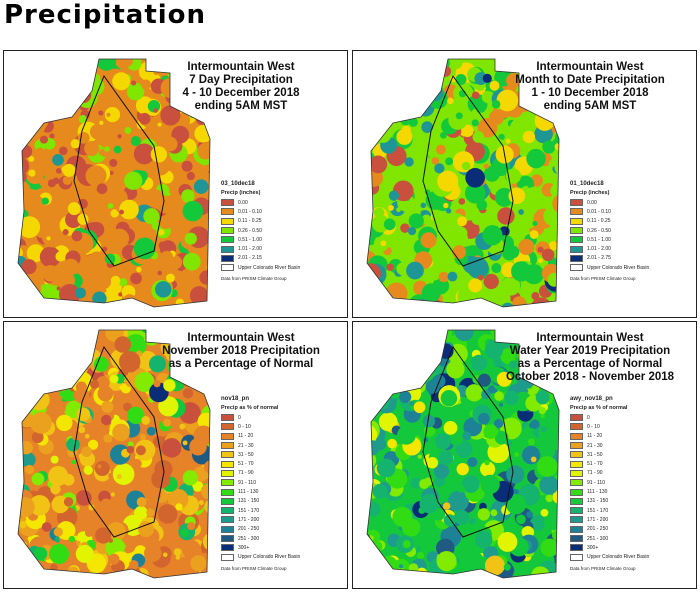  What do you see at coordinates (260, 519) in the screenshot?
I see `legend-item: 171 - 200` at bounding box center [260, 519].